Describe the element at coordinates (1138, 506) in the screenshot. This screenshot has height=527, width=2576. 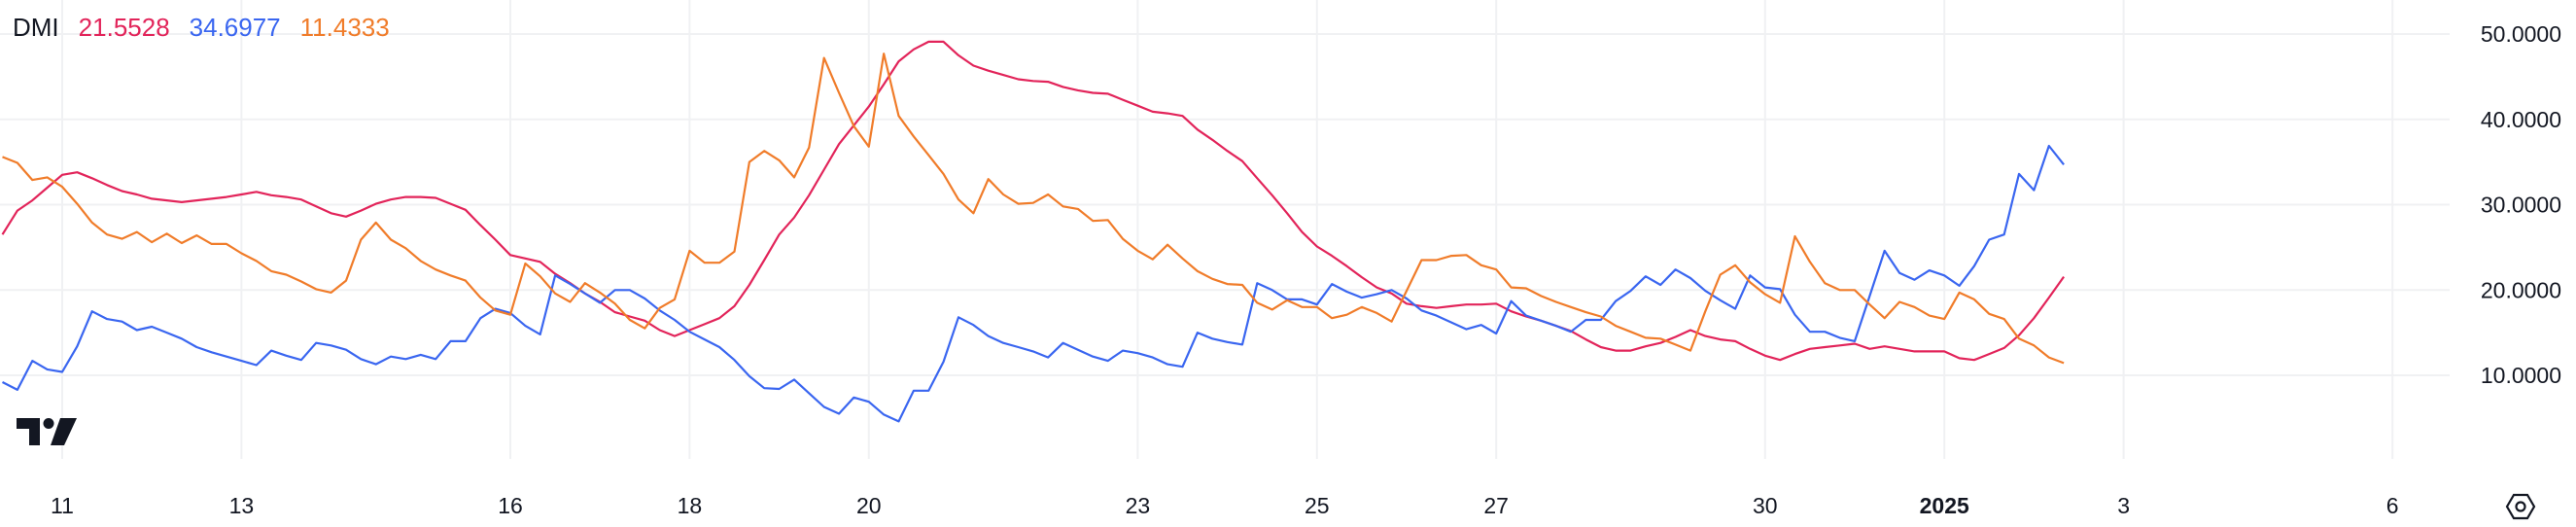
I see `x-tick-label: 23` at that location.